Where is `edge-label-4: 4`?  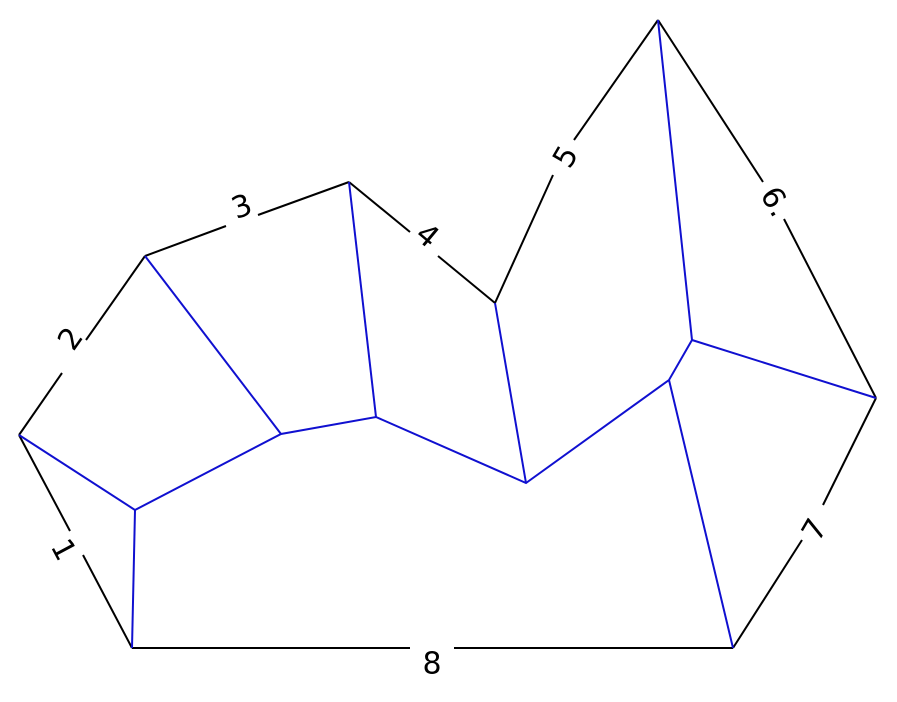 edge-label-4: 4 is located at coordinates (426, 235).